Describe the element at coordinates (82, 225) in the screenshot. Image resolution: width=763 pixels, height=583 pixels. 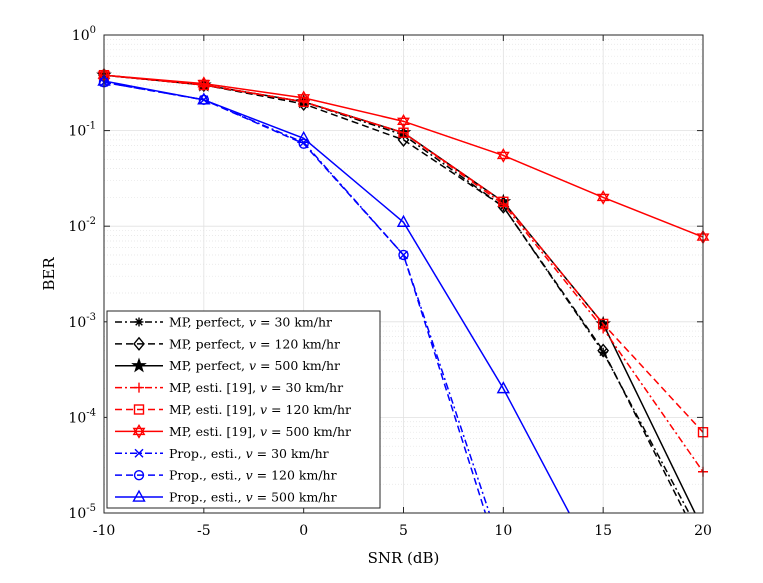
I see `y-tick-label: 10⁻²` at that location.